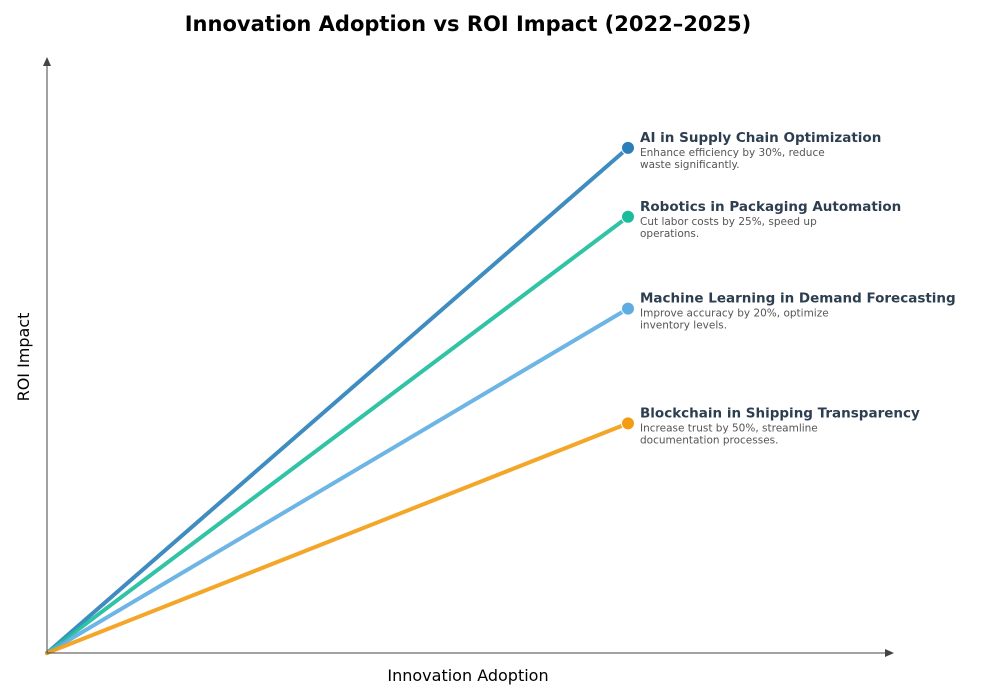 The height and width of the screenshot is (700, 1000). Describe the element at coordinates (628, 147) in the screenshot. I see `series-endpoint-ai` at that location.